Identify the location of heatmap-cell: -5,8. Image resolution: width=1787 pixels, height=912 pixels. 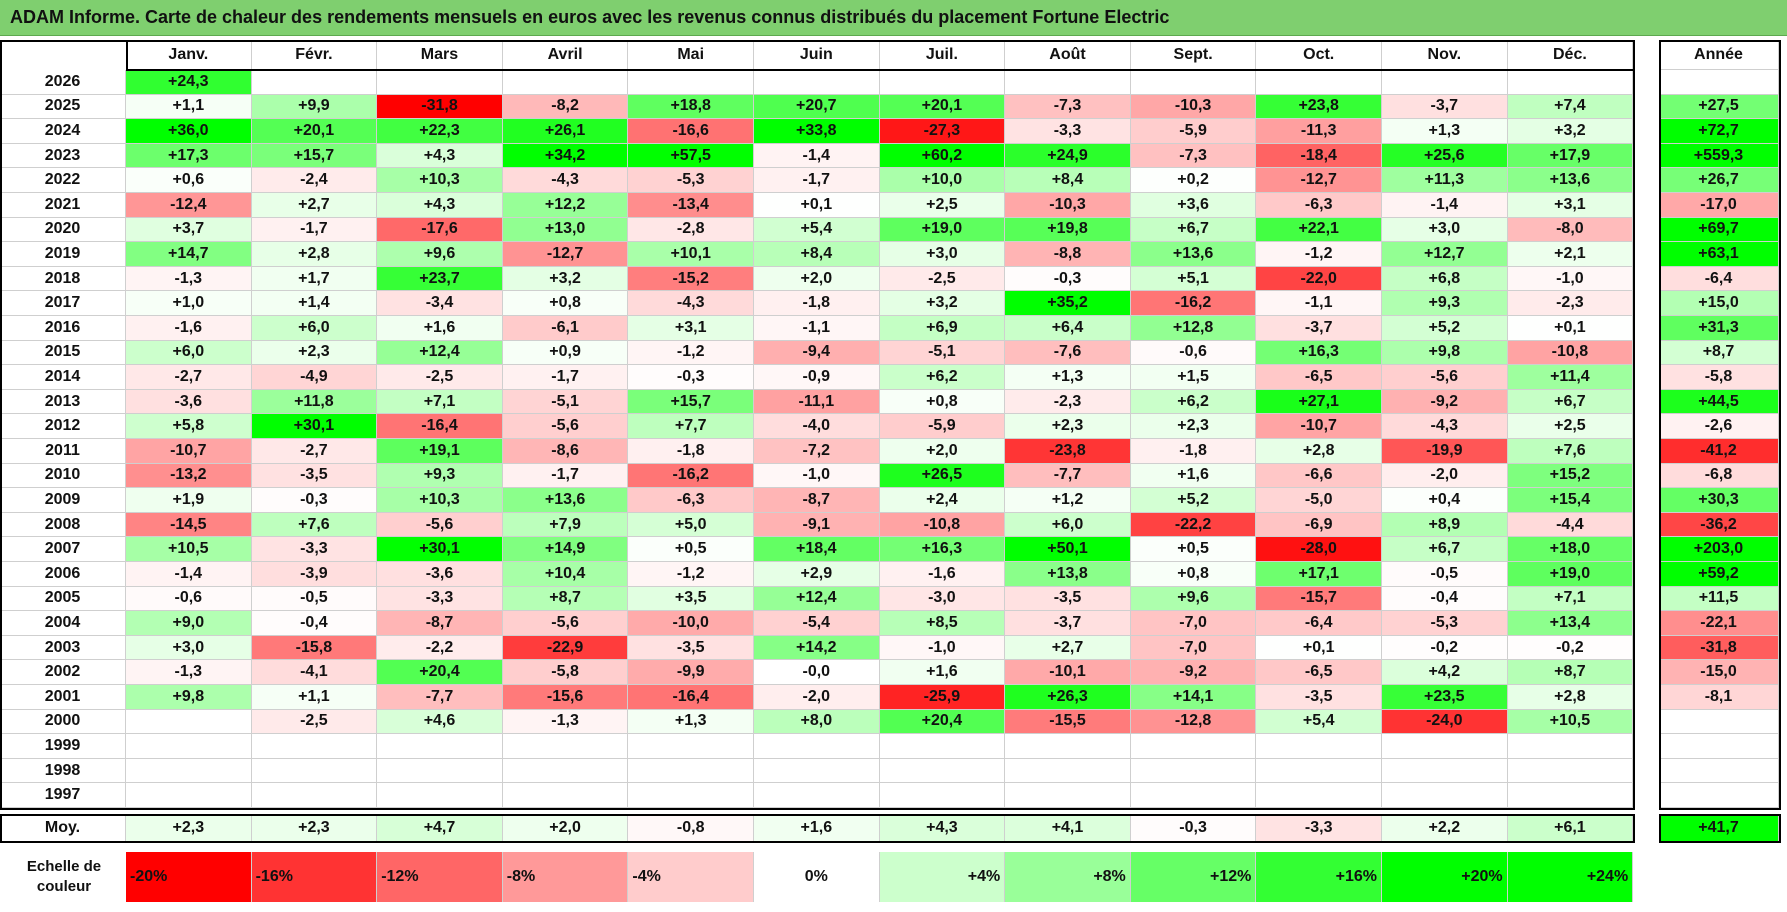
(565, 672).